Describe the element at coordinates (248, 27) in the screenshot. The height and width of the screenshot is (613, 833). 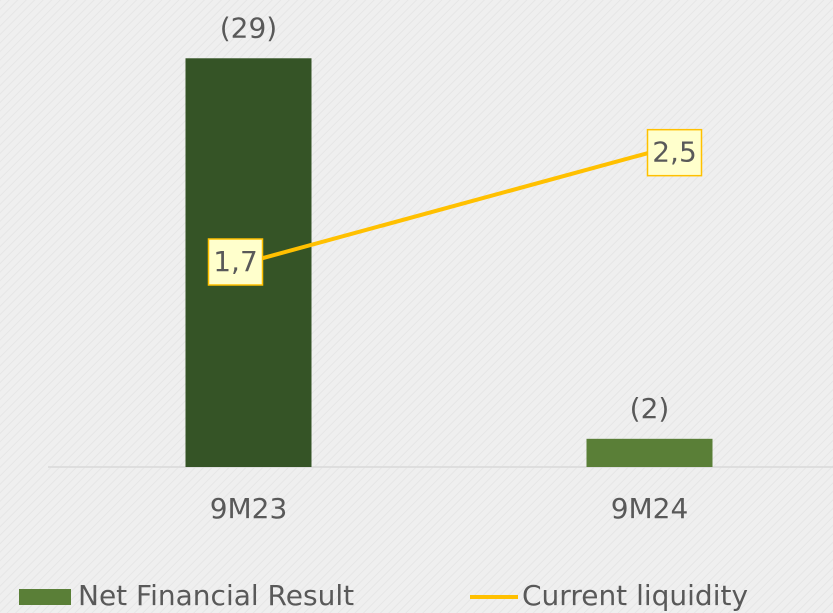
I see `data-label: (29)` at that location.